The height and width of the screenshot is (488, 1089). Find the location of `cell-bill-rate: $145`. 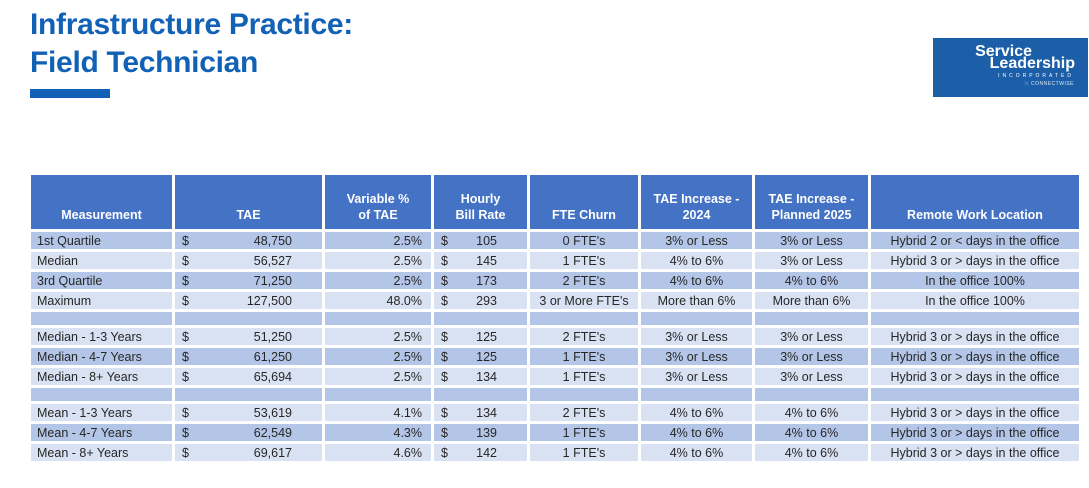

cell-bill-rate: $145 is located at coordinates (480, 260).